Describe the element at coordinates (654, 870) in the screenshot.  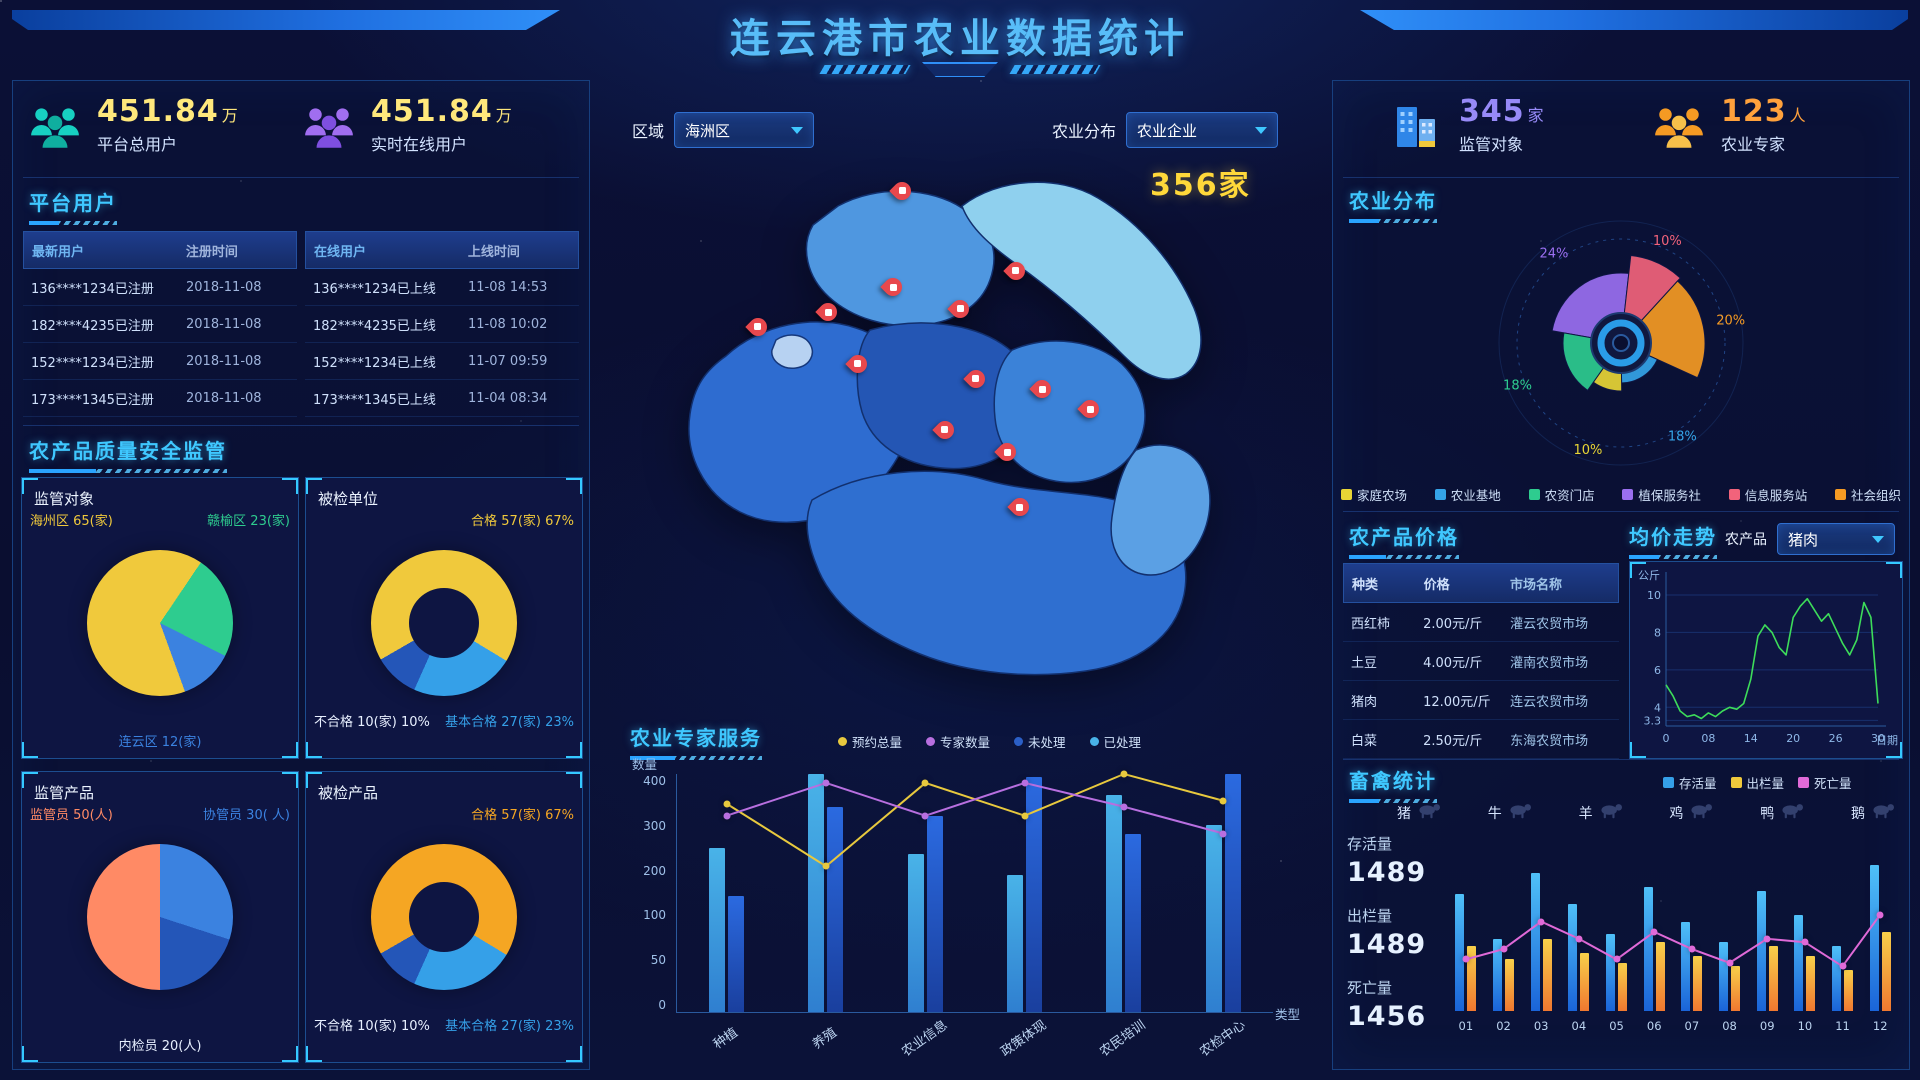
I see `y-tick: 200` at that location.